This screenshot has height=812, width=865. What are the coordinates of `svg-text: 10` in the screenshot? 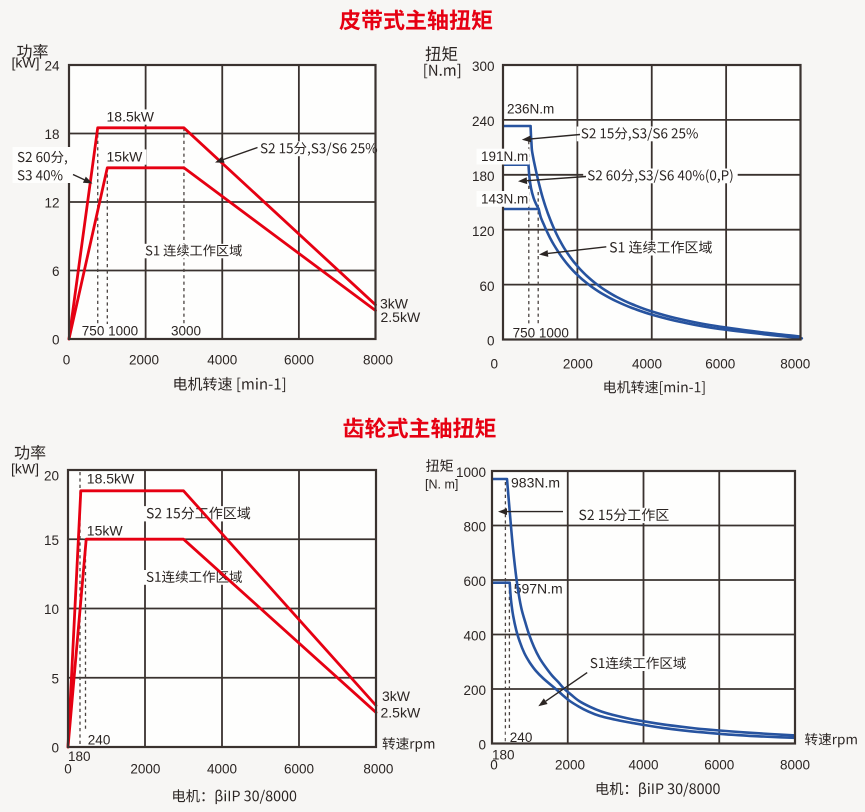 It's located at (51, 609).